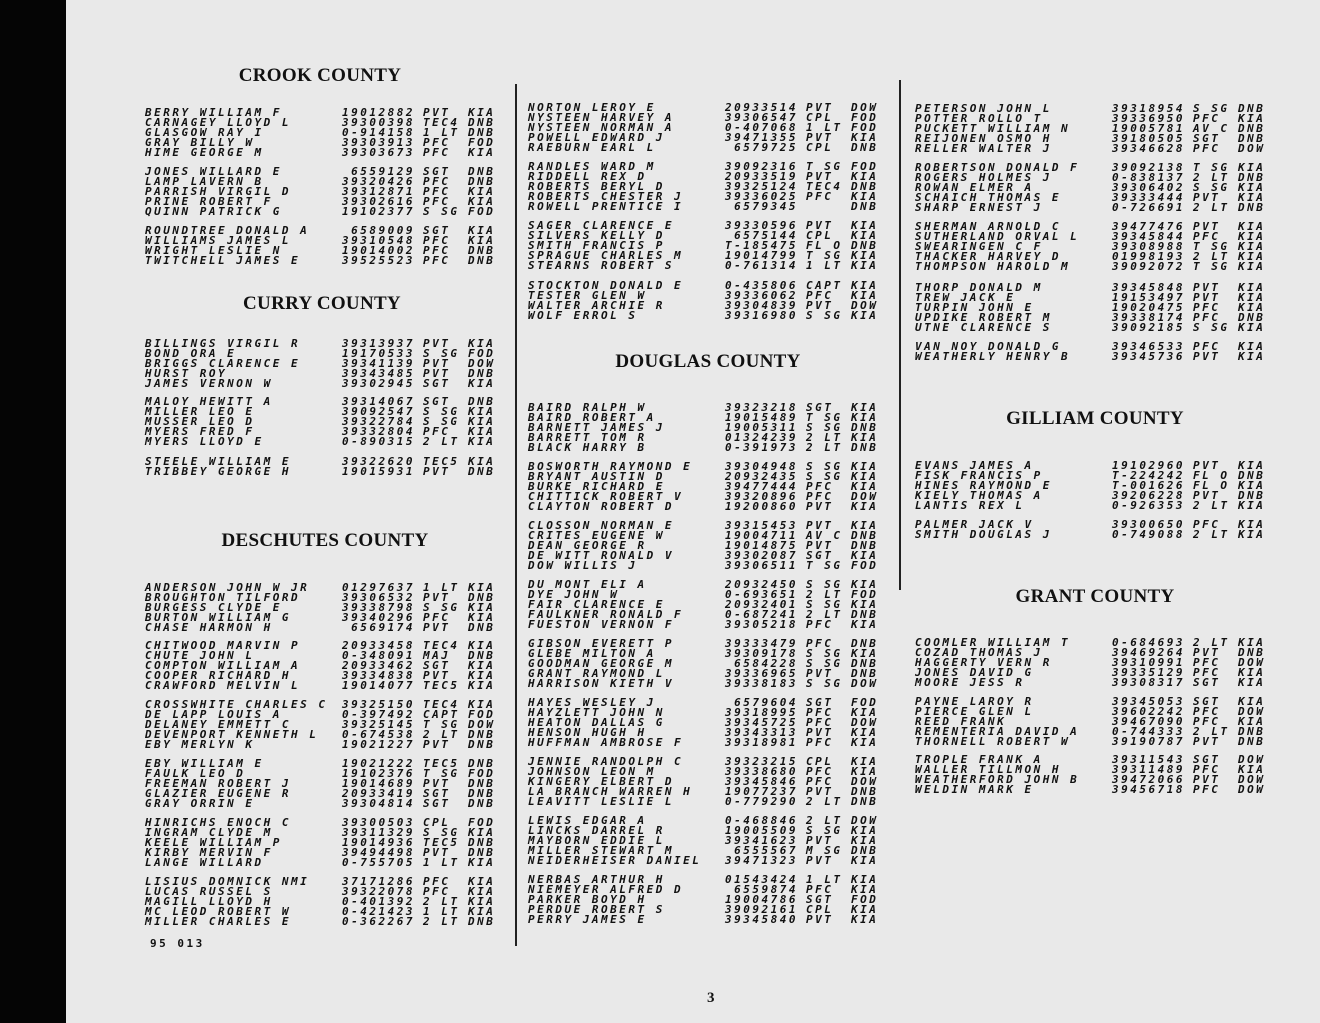  What do you see at coordinates (606, 206) in the screenshot?
I see `entry-name: ROWELL PRENTICE I` at bounding box center [606, 206].